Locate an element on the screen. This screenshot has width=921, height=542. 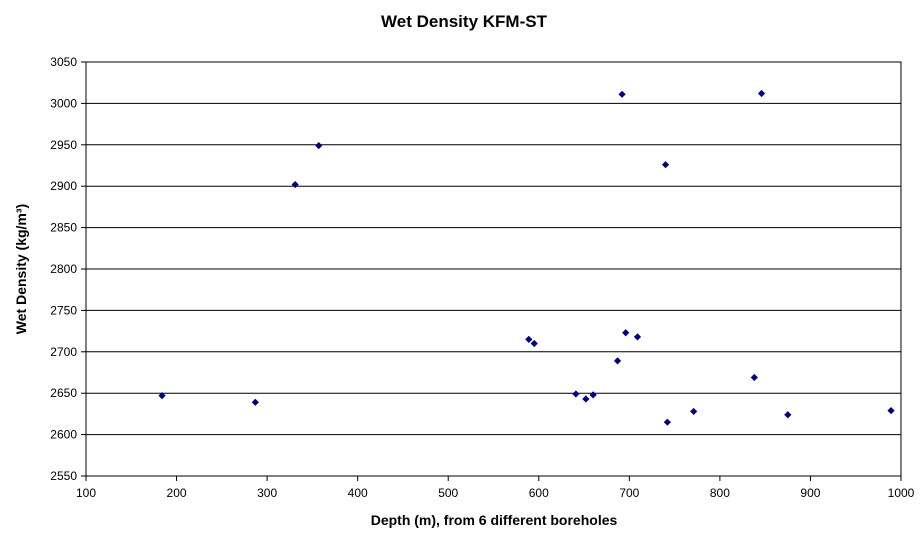
x-tick-label: 900 is located at coordinates (810, 493).